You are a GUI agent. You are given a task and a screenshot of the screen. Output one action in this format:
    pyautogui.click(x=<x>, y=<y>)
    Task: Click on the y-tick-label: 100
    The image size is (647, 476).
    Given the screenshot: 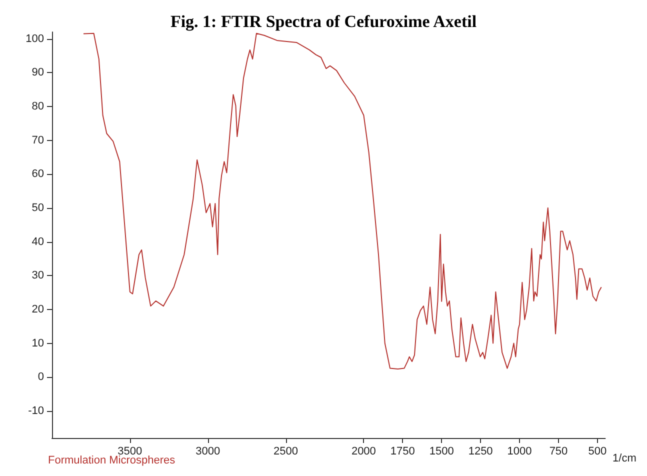 What is the action you would take?
    pyautogui.click(x=35, y=38)
    